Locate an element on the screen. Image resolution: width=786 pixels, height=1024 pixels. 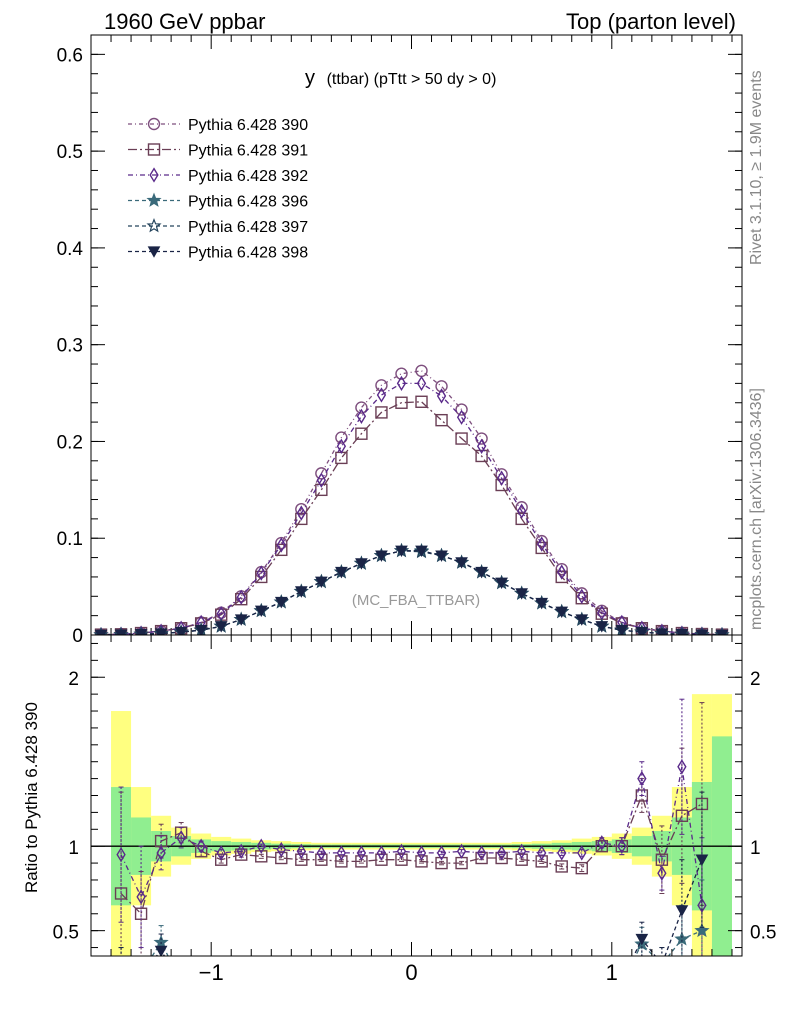
legend-entry: Pythia 6.428 391 is located at coordinates (218, 151).